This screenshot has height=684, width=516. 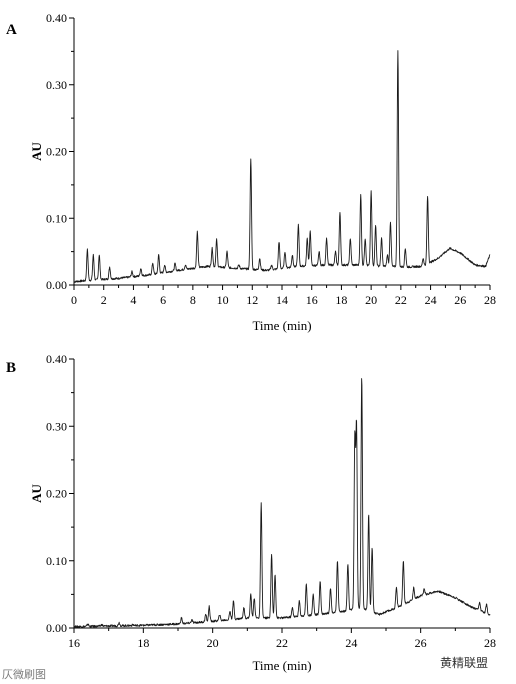 I want to click on panel-letter: A, so click(x=11, y=30).